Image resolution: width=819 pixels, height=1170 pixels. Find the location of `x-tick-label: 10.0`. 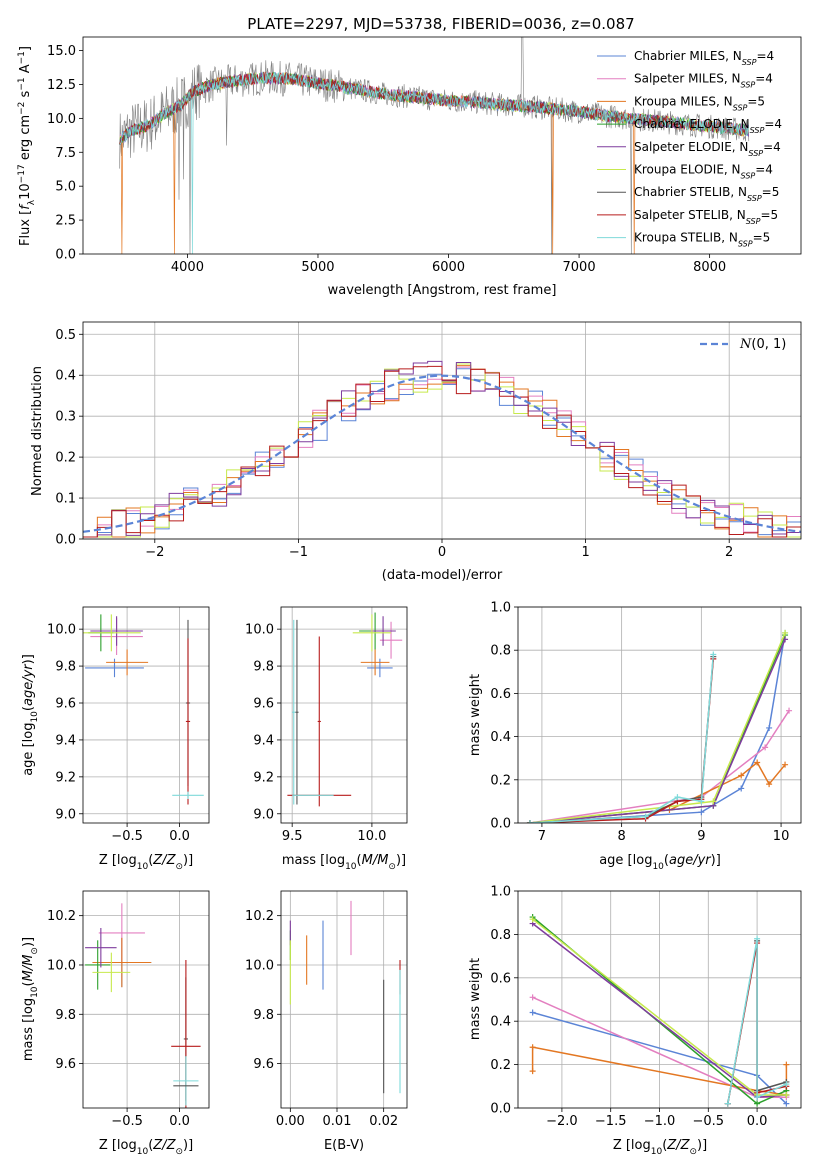

x-tick-label: 10.0 is located at coordinates (371, 836).